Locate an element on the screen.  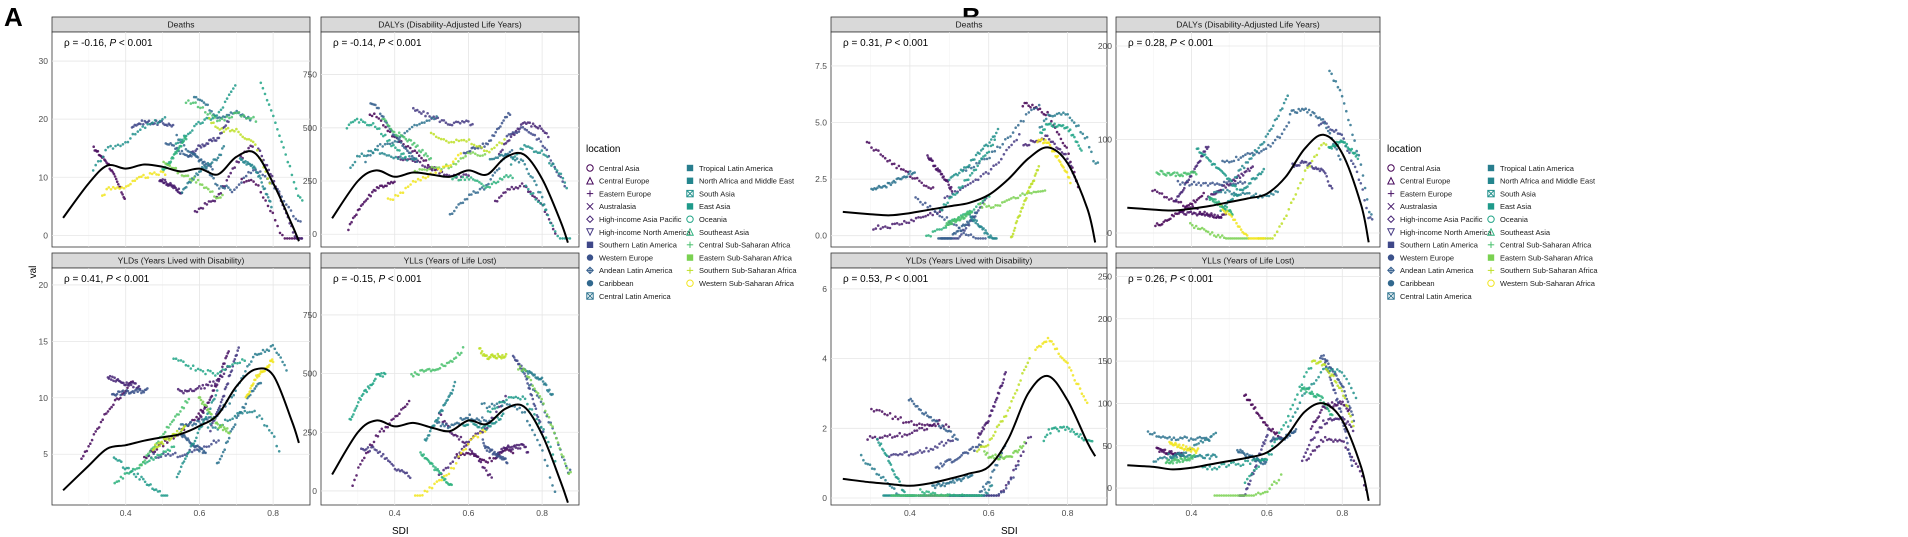
facet-title: YLLs (Years of Life Lost) is located at coordinates (450, 261).